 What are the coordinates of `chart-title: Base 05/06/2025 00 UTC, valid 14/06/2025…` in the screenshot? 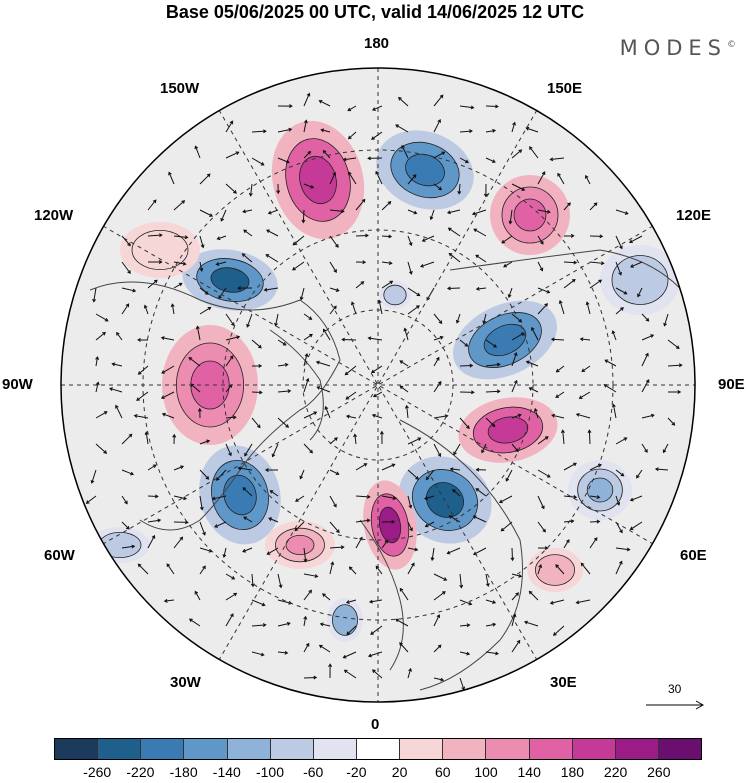 It's located at (375, 12).